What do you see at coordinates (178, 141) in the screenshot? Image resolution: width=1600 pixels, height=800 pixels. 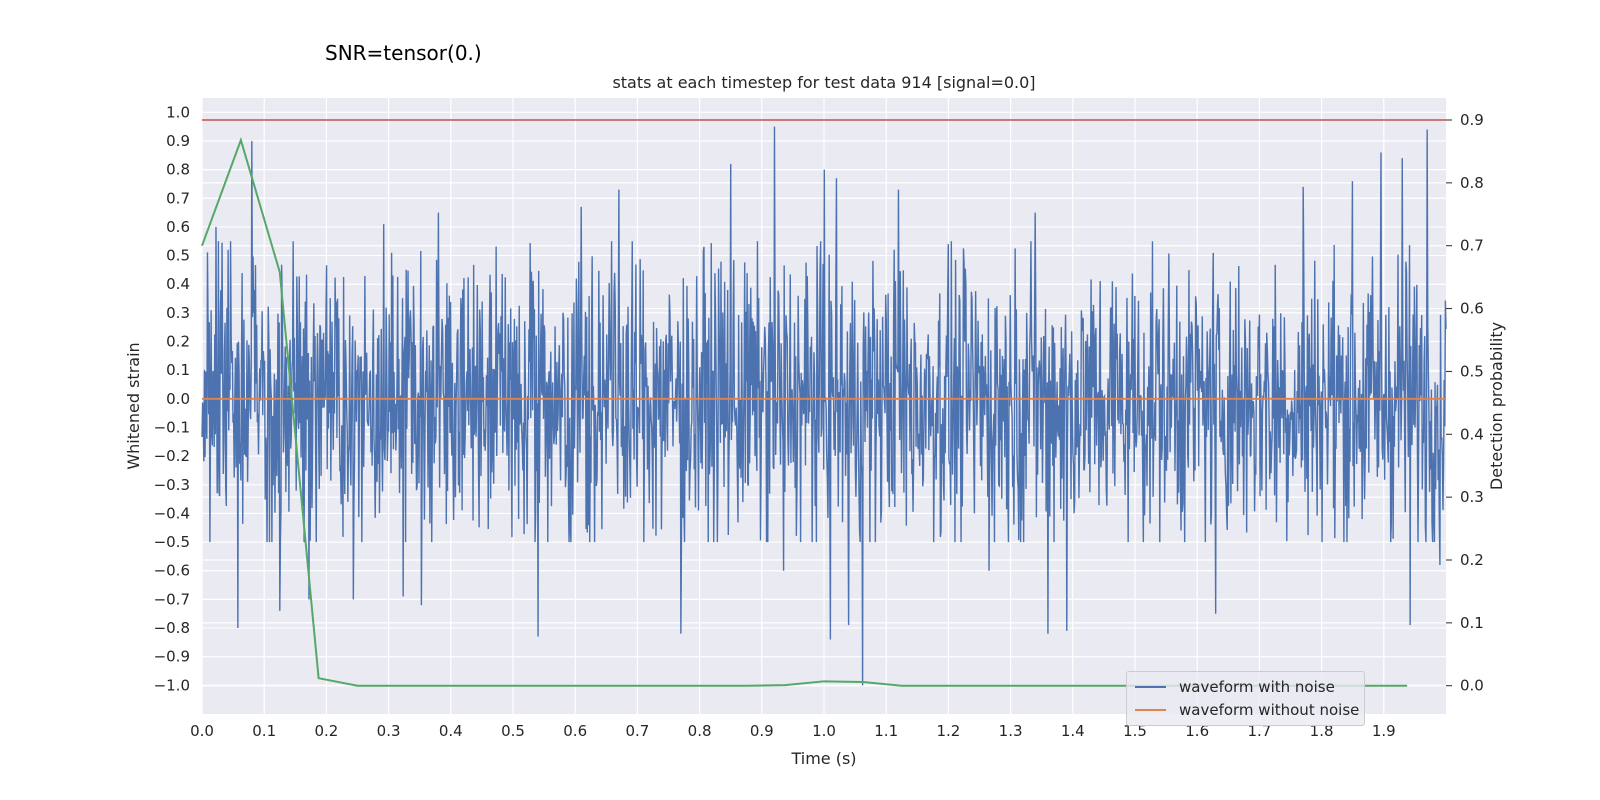 I see `y-tick-label: 0.9` at bounding box center [178, 141].